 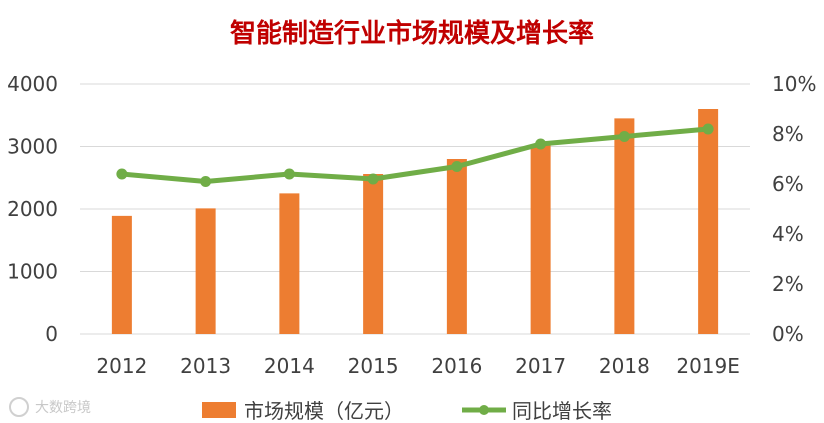 What do you see at coordinates (788, 334) in the screenshot?
I see `right-axis-tick-label: 0%` at bounding box center [788, 334].